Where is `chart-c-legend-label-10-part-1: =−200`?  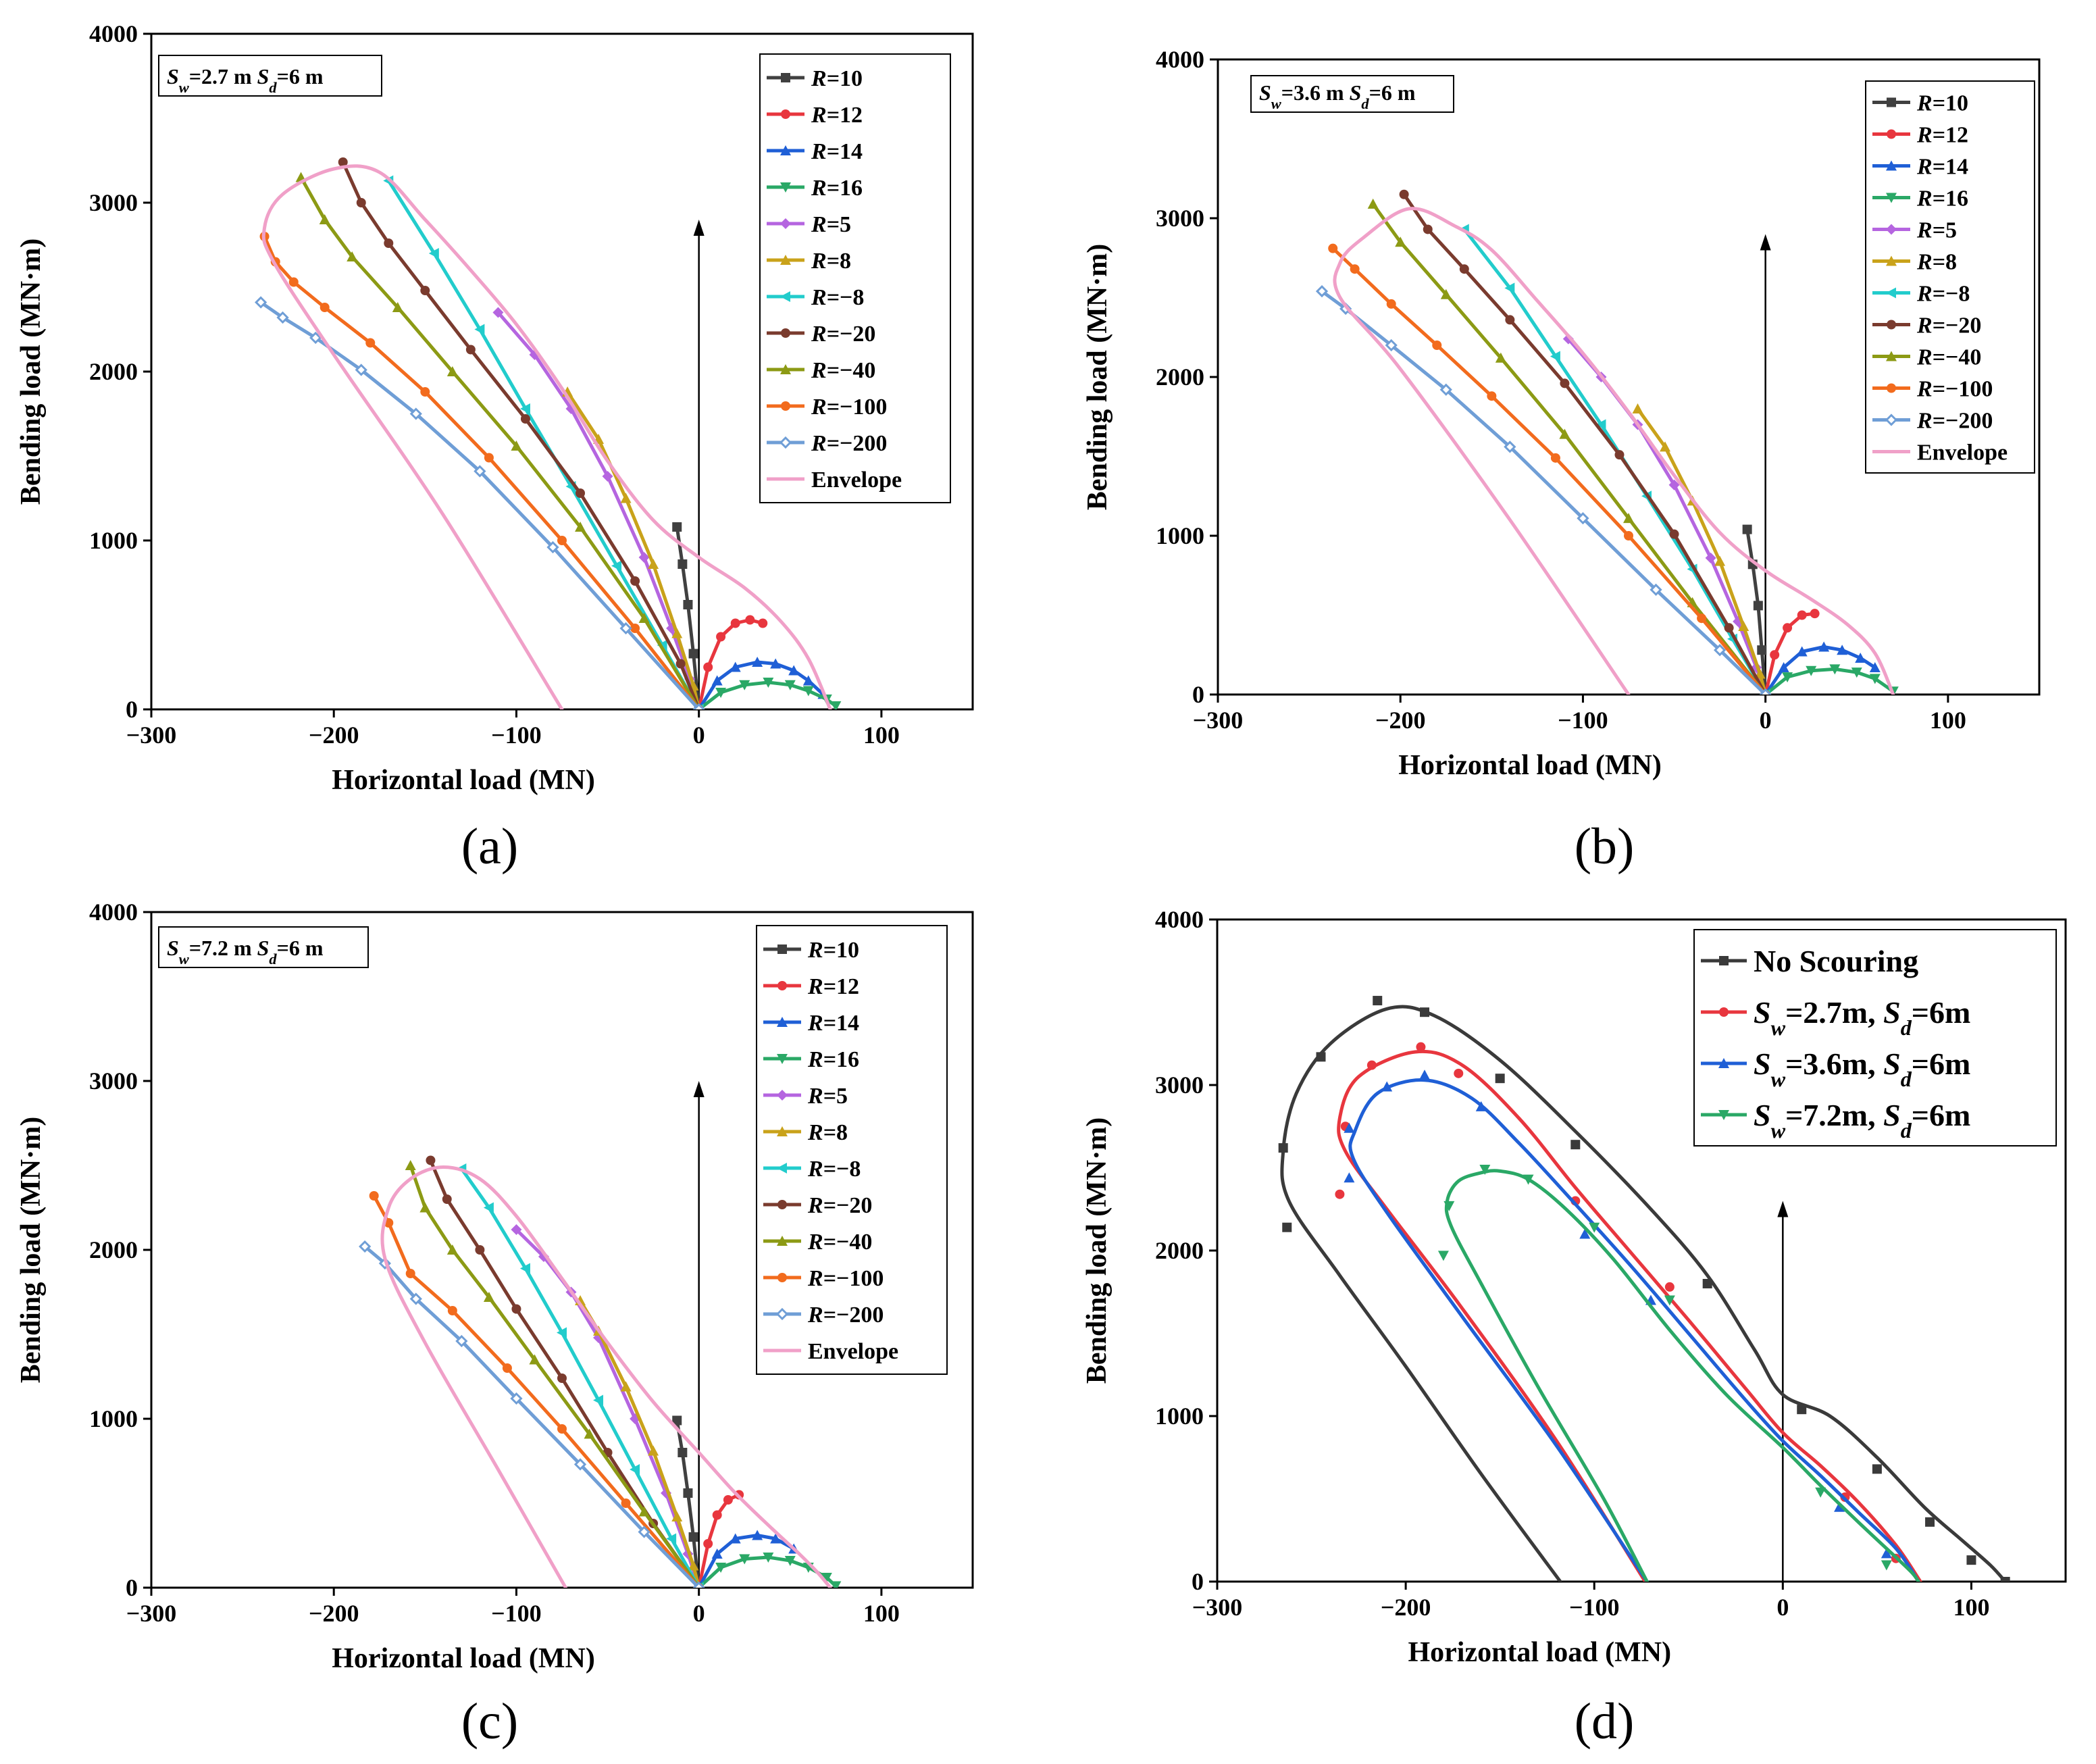 chart-c-legend-label-10-part-1: =−200 is located at coordinates (853, 1315).